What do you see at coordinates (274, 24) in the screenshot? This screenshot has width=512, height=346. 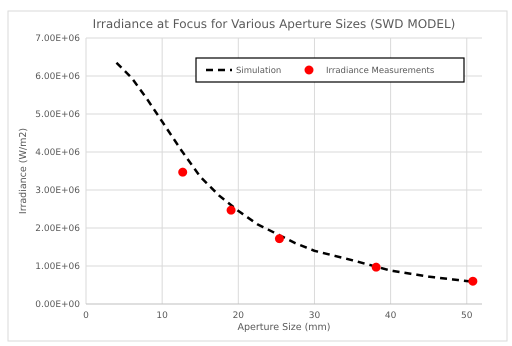 I see `chart-title: Irradiance at Focus for Various Aperture Sizes (SWD MODEL)` at bounding box center [274, 24].